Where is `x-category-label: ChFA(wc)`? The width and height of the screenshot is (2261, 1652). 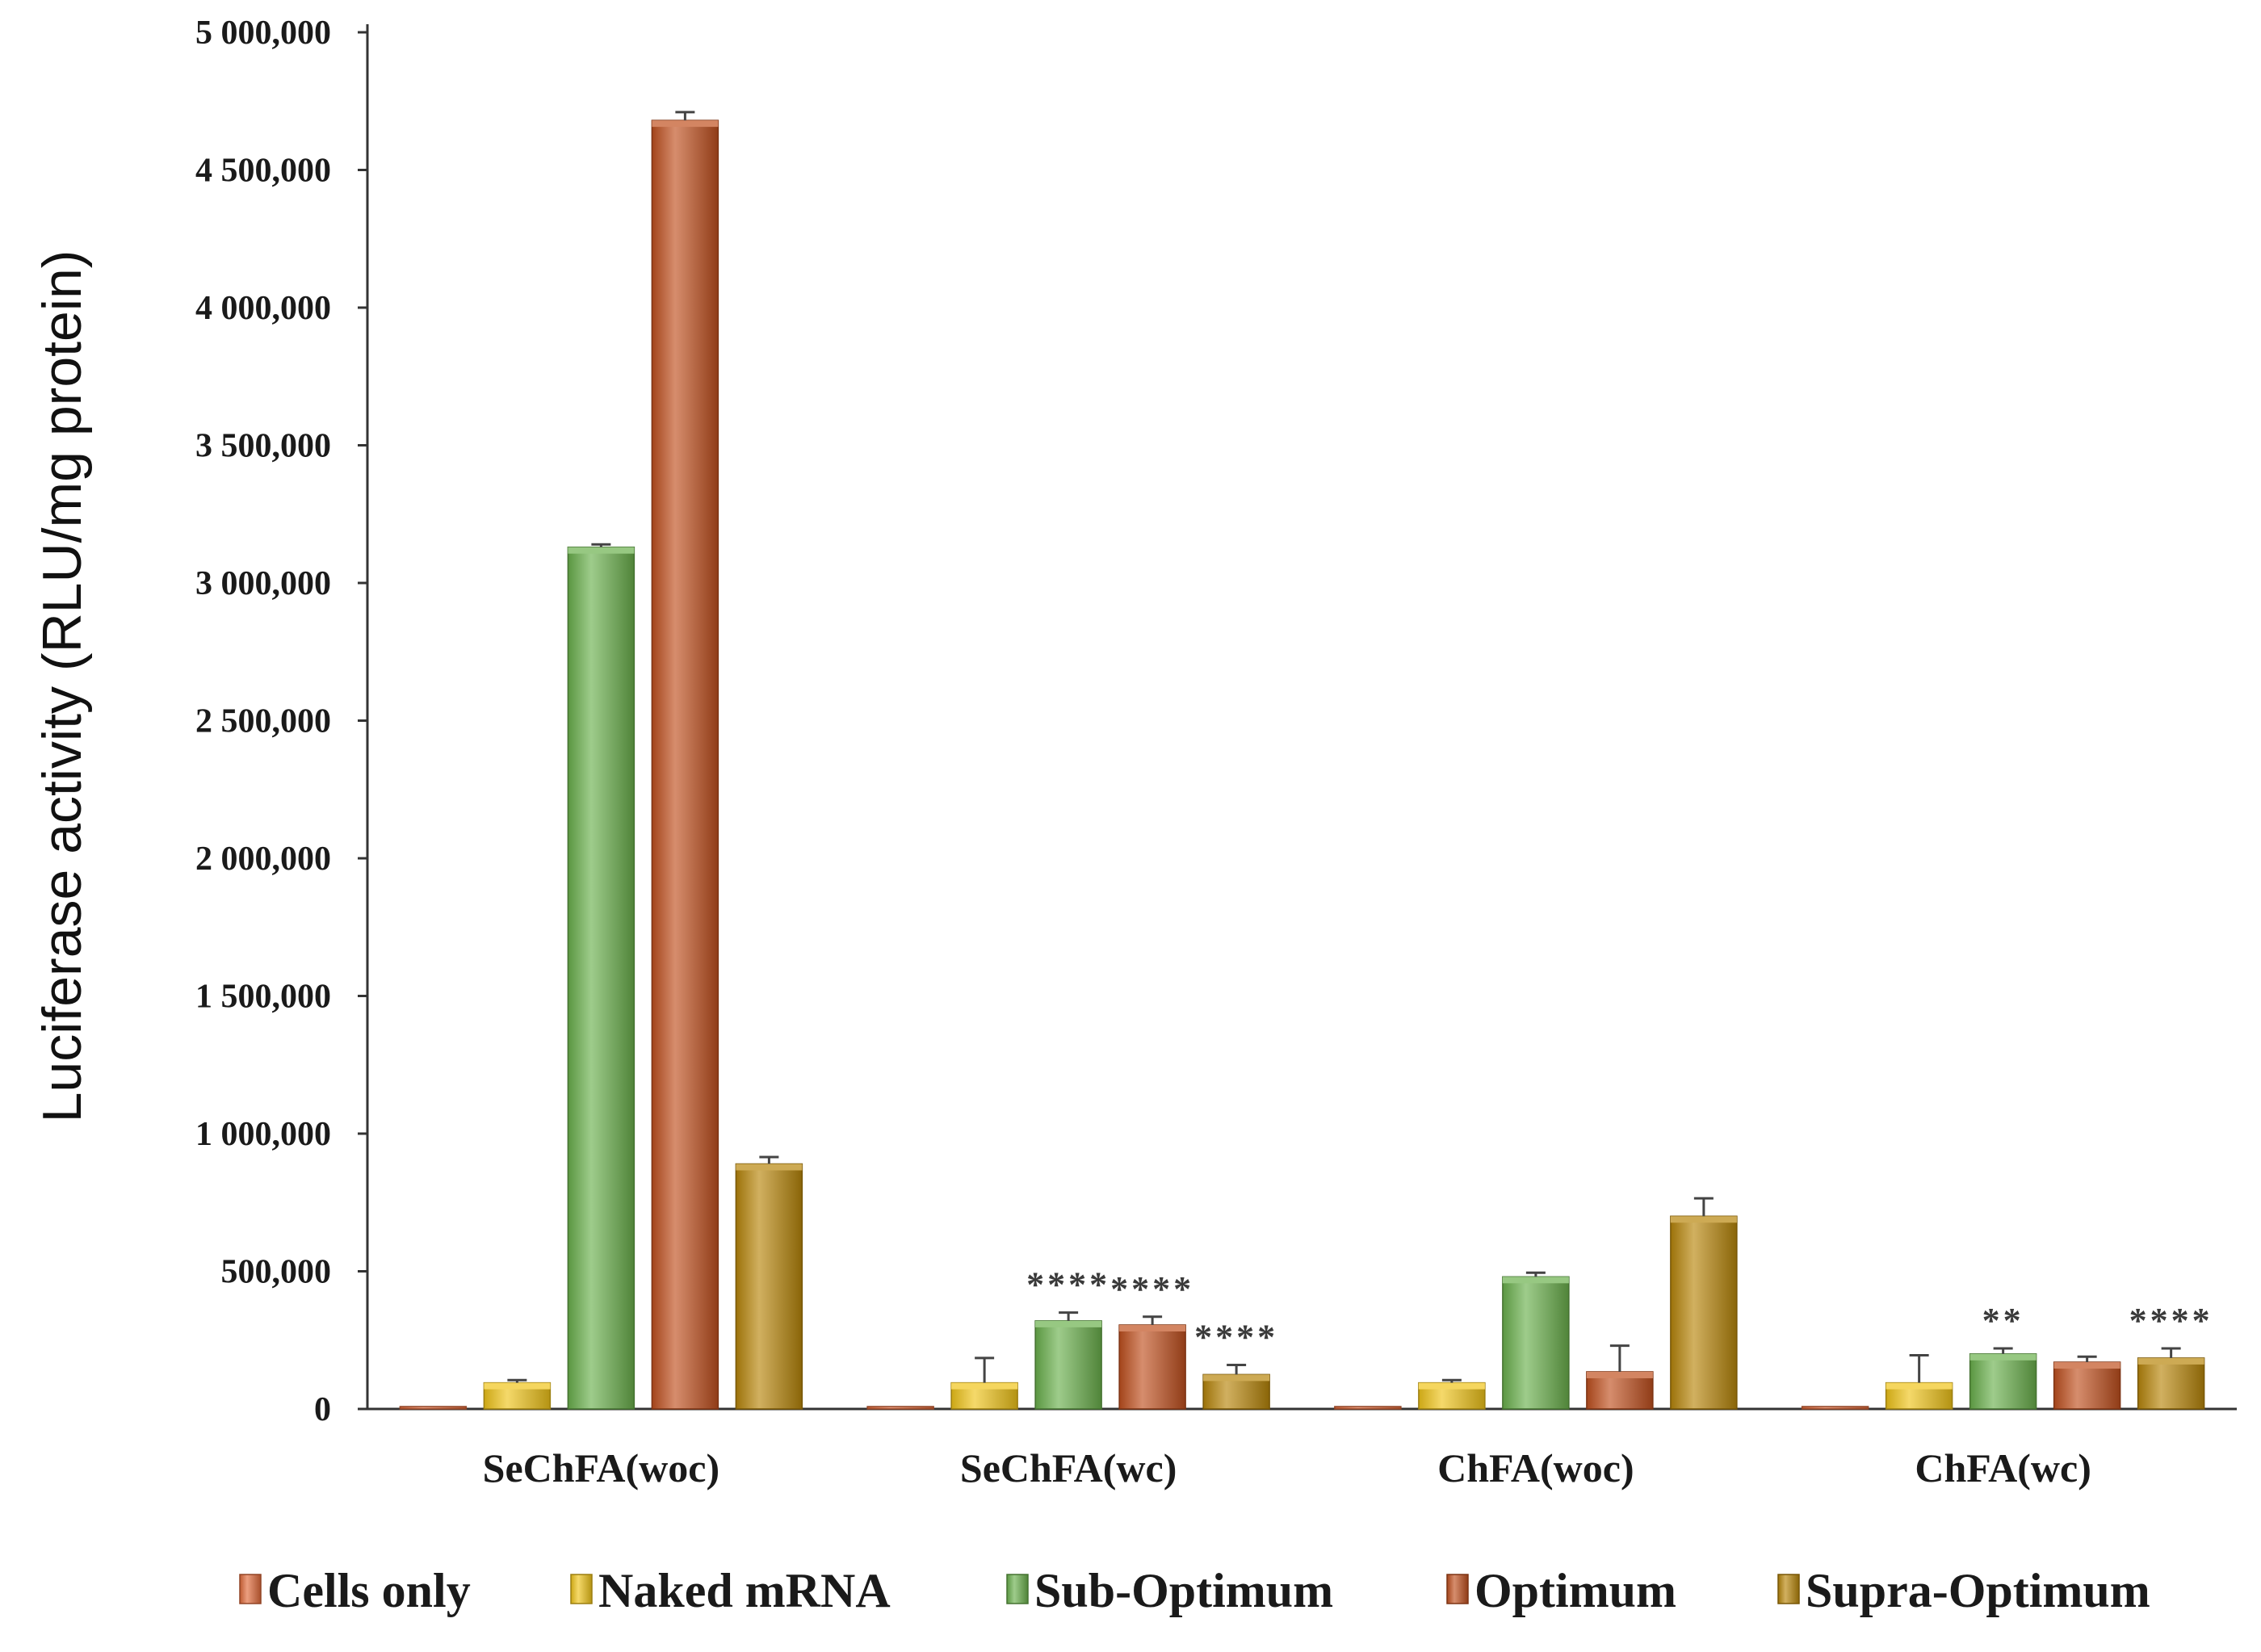 x-category-label: ChFA(wc) is located at coordinates (2003, 1468).